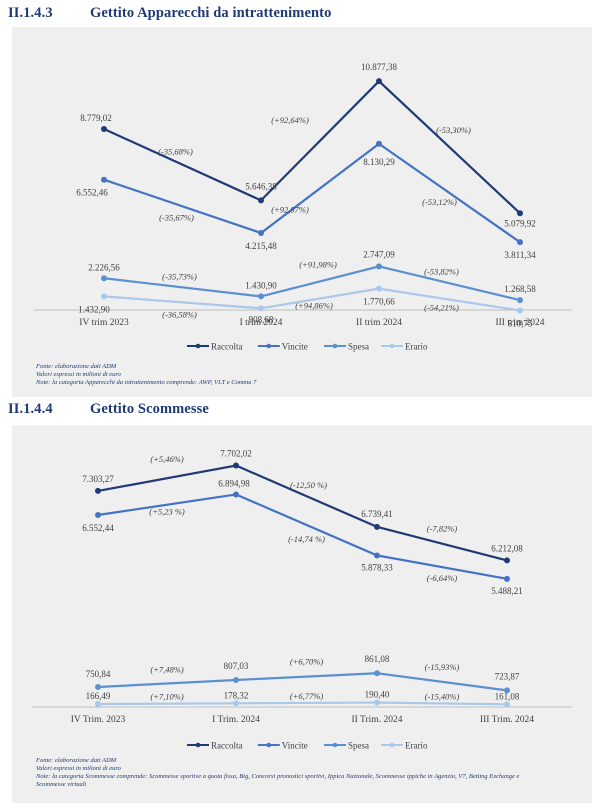 The image size is (606, 808). I want to click on change-label: (-14,74 %), so click(306, 539).